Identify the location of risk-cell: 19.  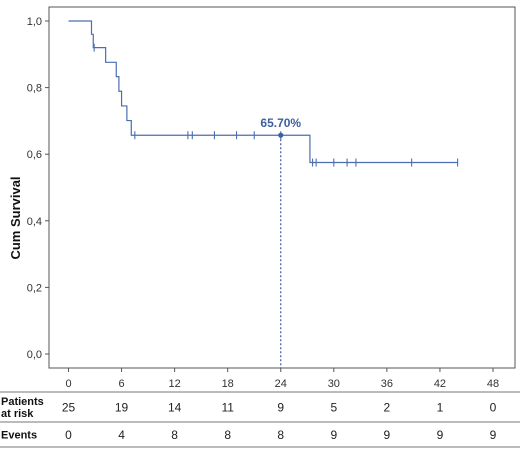
(122, 408).